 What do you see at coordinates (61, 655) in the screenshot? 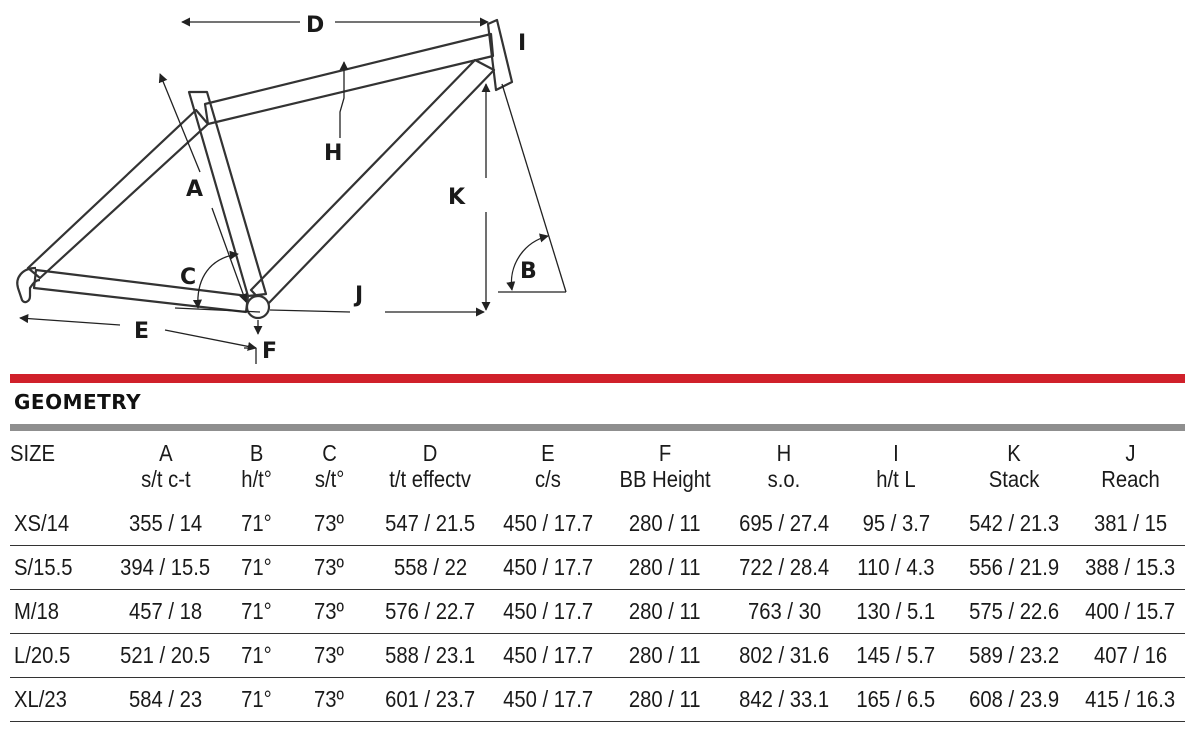
I see `size-cell: L/20.5` at bounding box center [61, 655].